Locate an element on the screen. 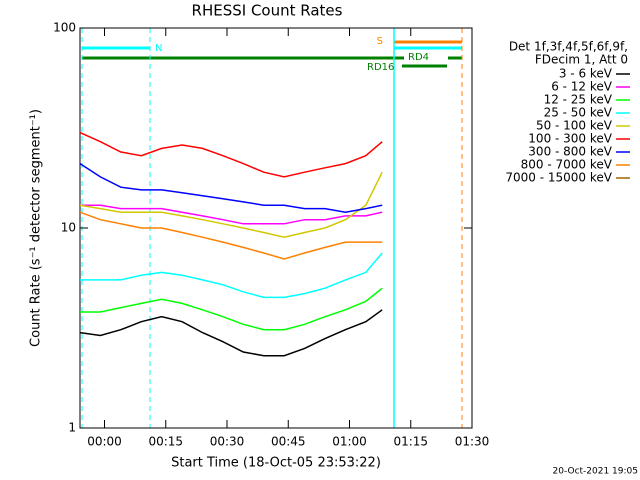 Image resolution: width=640 pixels, height=480 pixels. annotation: S is located at coordinates (380, 41).